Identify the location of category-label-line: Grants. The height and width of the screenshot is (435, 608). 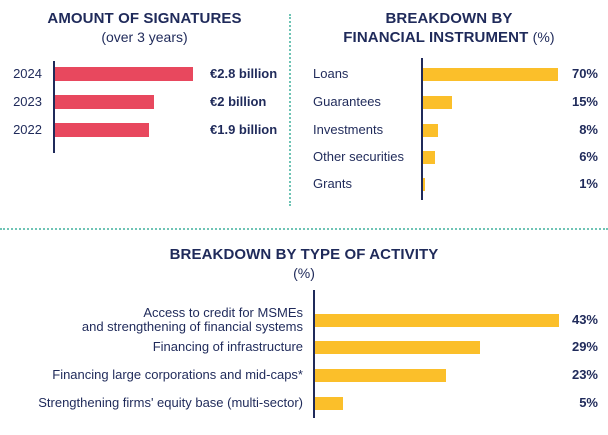
(333, 183).